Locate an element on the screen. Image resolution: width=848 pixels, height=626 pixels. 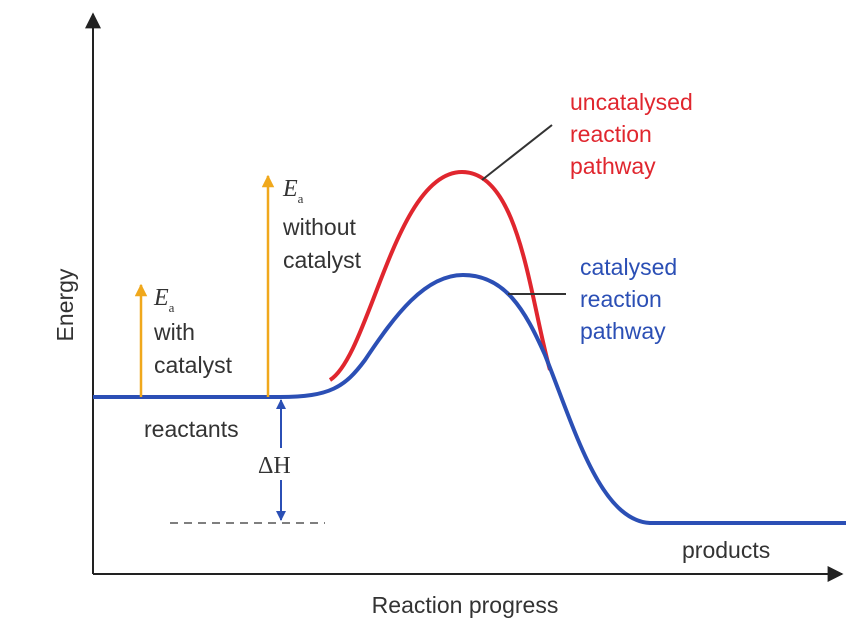
ea-without-symbol: Ea is located at coordinates (293, 191).